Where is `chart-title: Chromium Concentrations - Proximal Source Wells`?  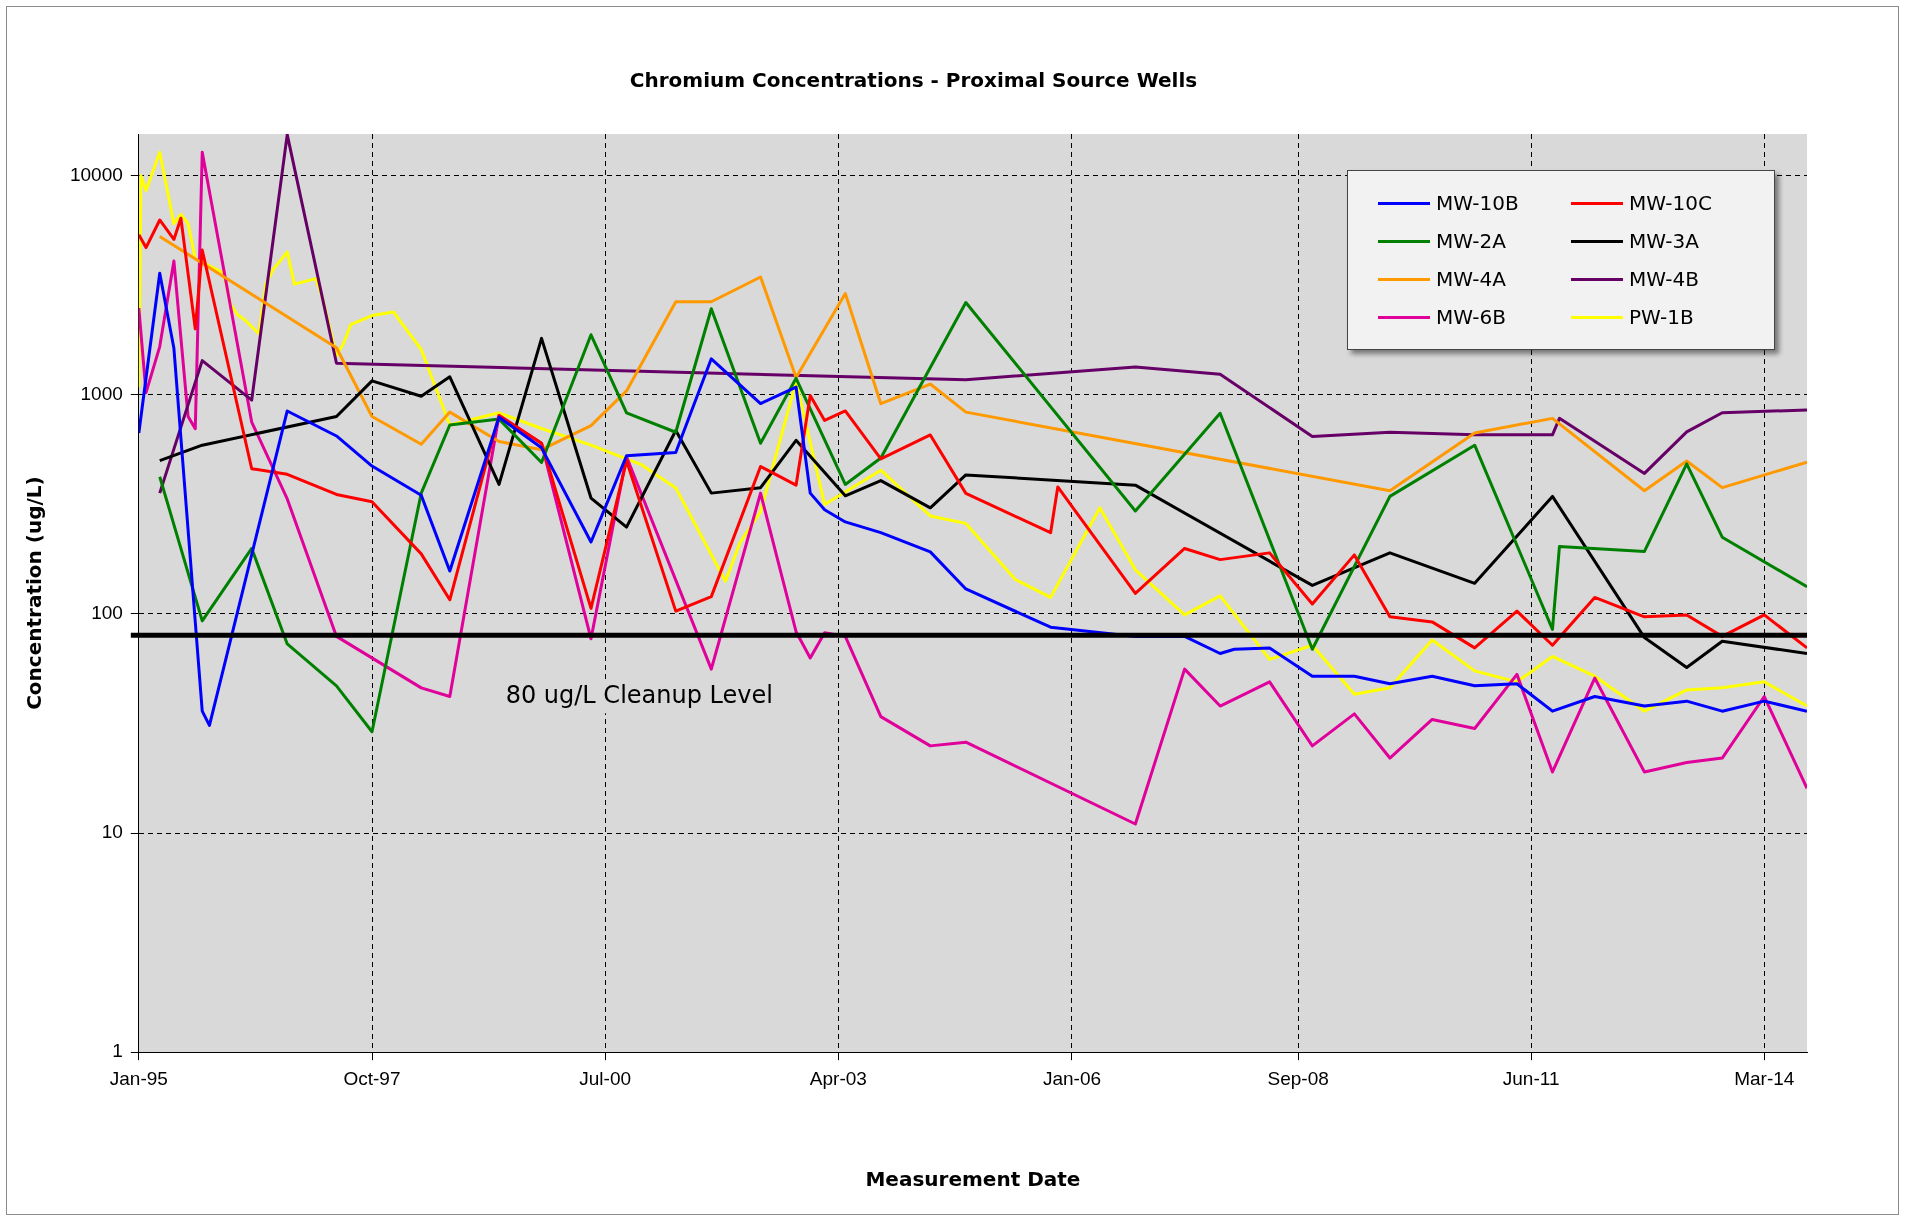
chart-title: Chromium Concentrations - Proximal Source Wells is located at coordinates (913, 80).